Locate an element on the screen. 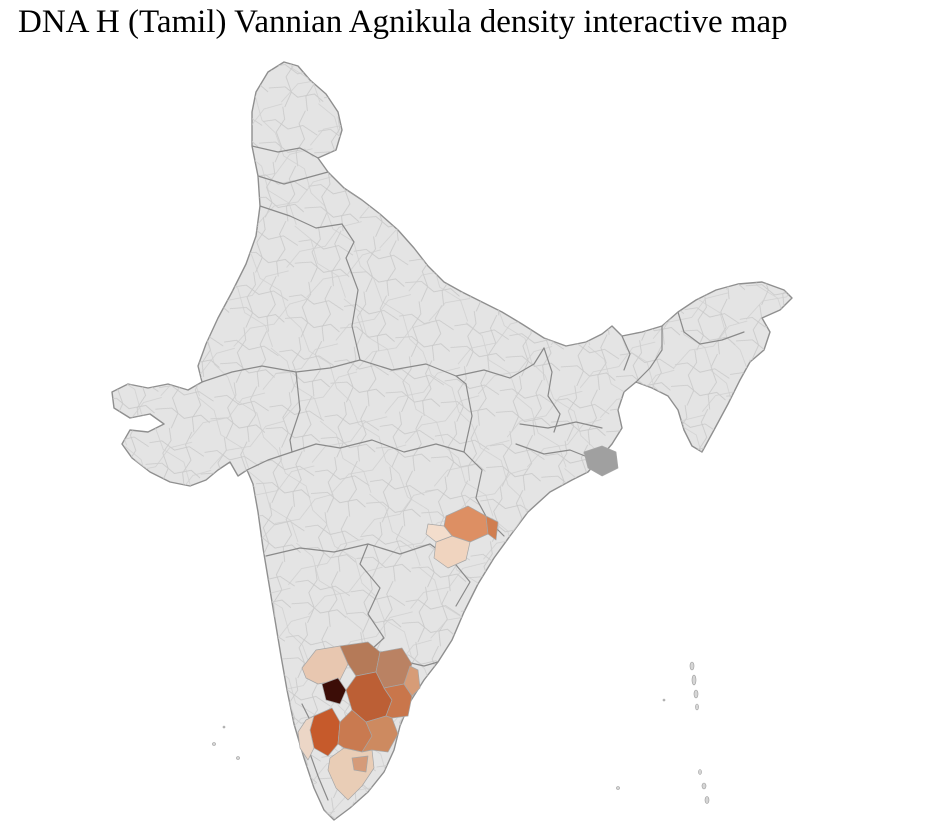 This screenshot has height=835, width=933. lakshadweep-islands is located at coordinates (226, 742).